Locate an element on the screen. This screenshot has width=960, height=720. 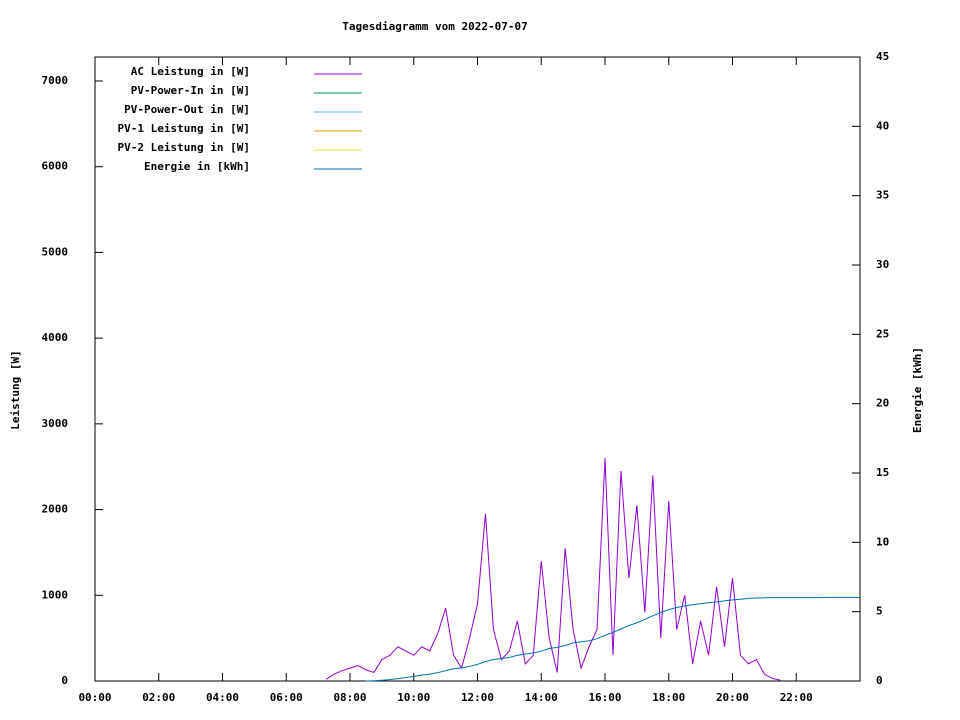
x-tick-label: 12:00 is located at coordinates (477, 697).